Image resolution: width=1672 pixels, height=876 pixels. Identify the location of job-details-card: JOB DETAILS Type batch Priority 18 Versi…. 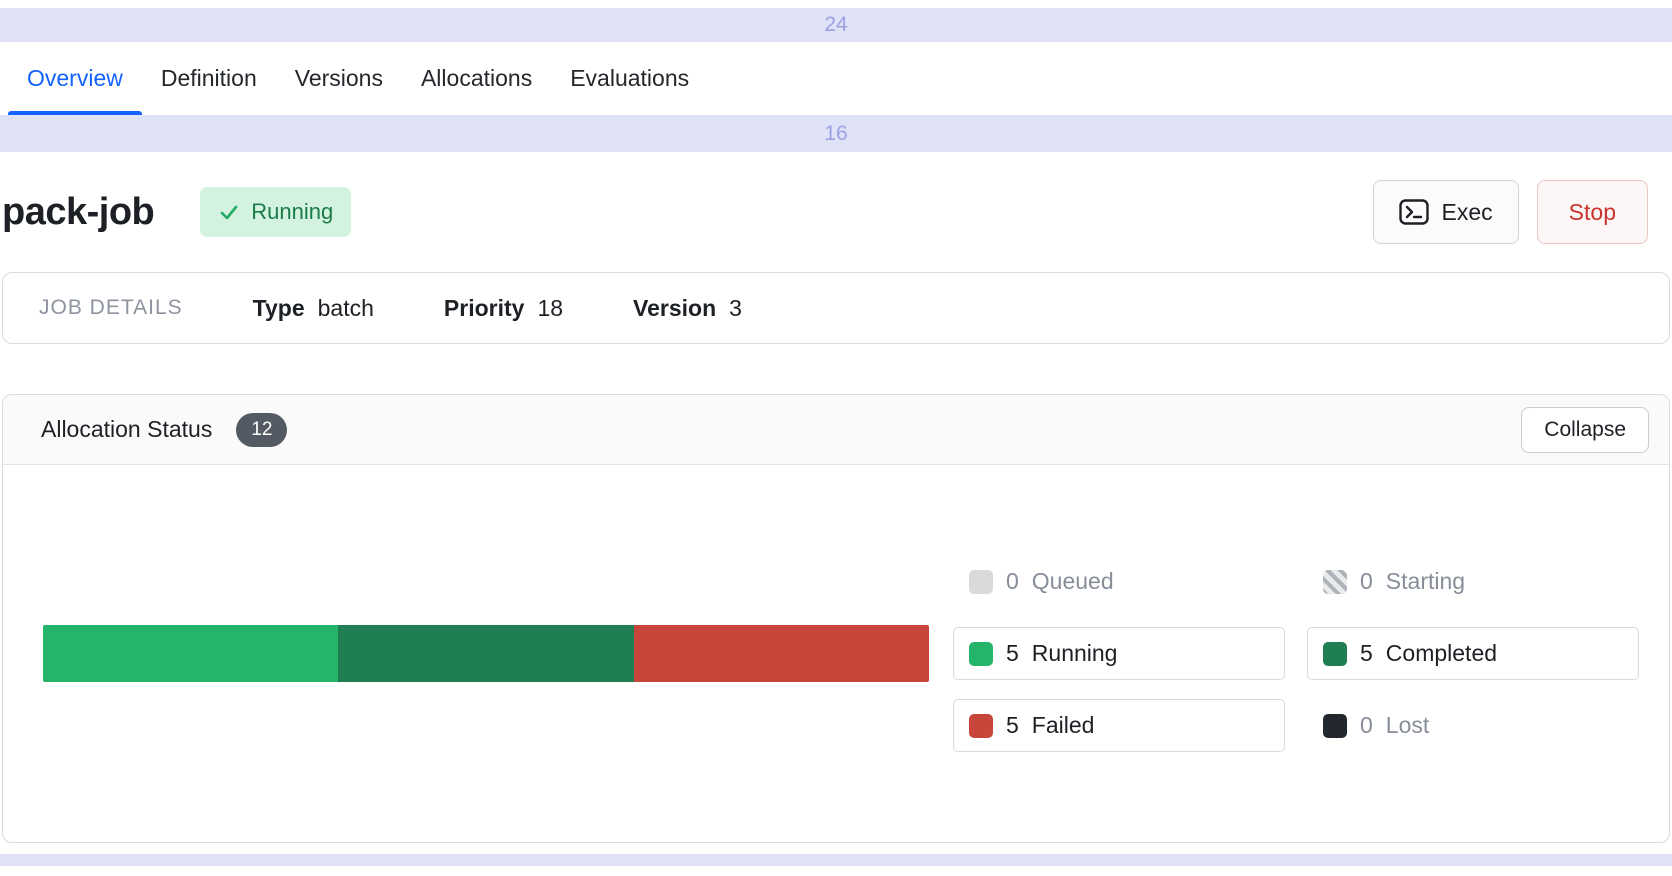
(836, 308).